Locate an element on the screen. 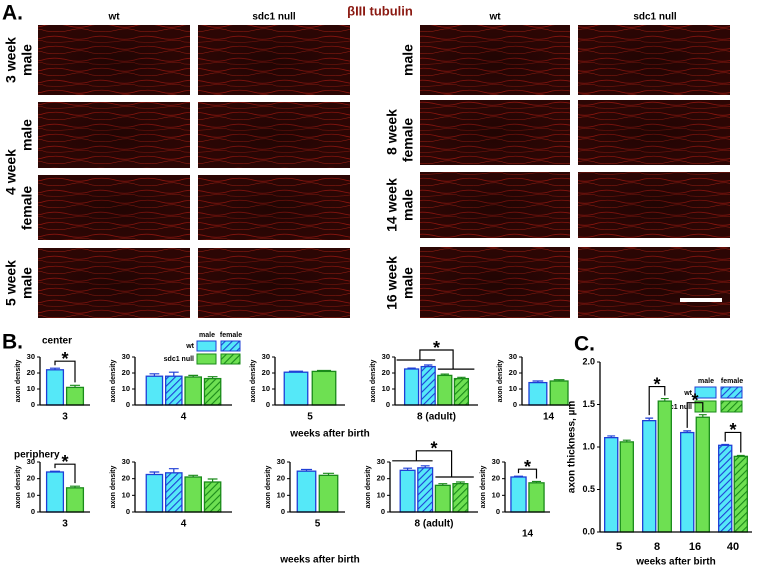 Image resolution: width=758 pixels, height=570 pixels. section-label: center is located at coordinates (57, 341).